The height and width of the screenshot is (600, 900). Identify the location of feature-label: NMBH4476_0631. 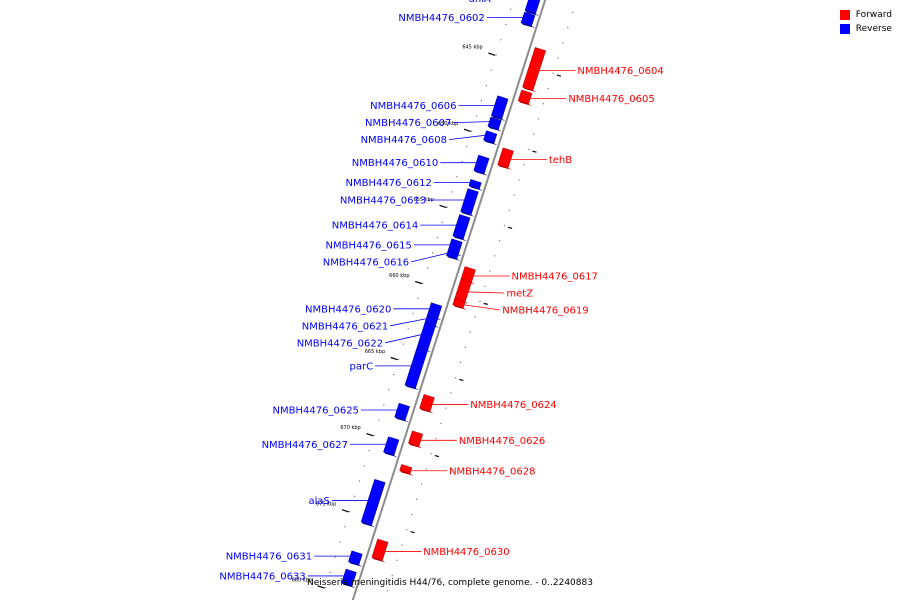
(269, 557).